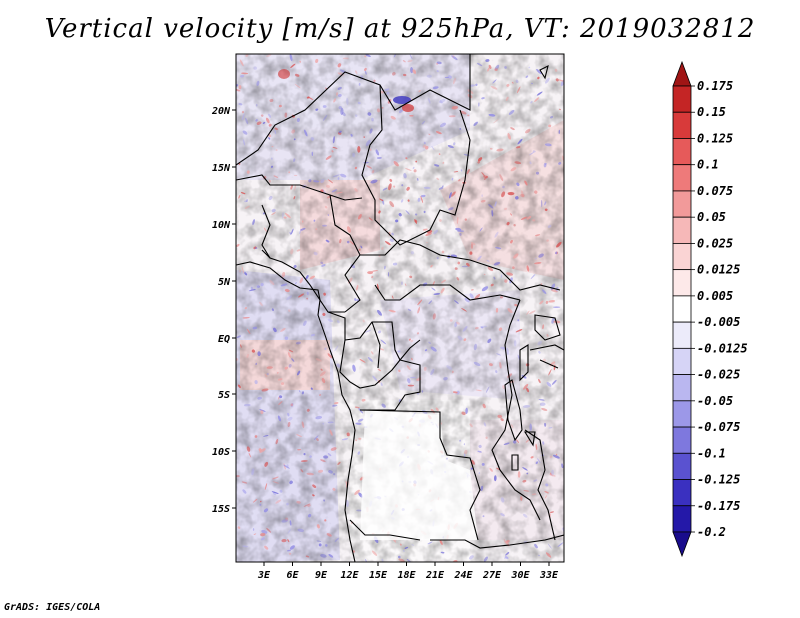 Image resolution: width=800 pixels, height=618 pixels. What do you see at coordinates (221, 225) in the screenshot?
I see `lat-tick-label: 10N` at bounding box center [221, 225].